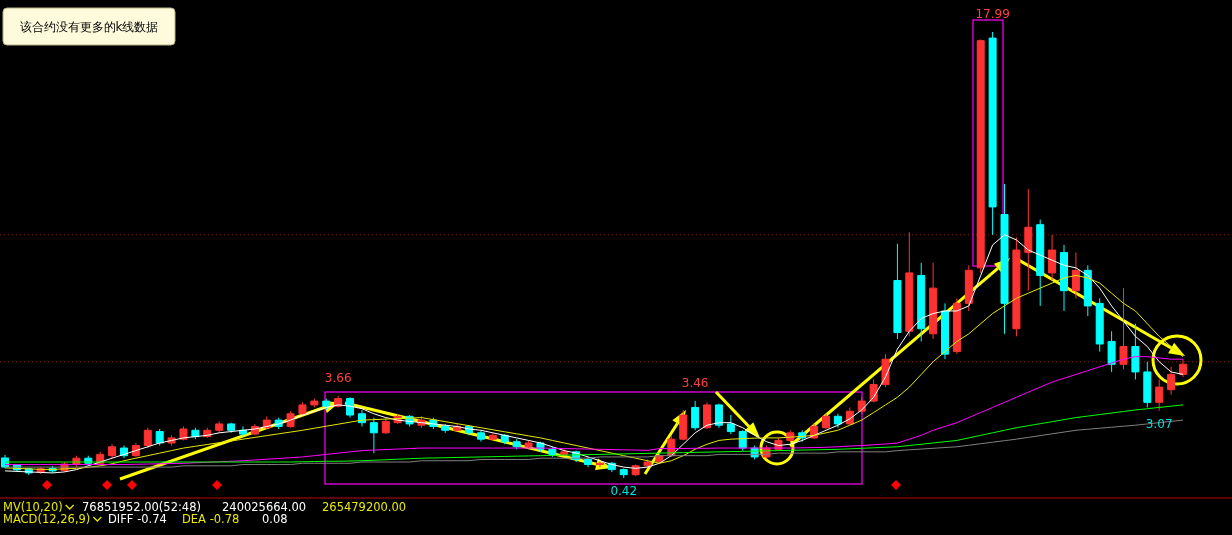  Describe the element at coordinates (141, 507) in the screenshot. I see `text: 76851952.00(52:48)` at that location.